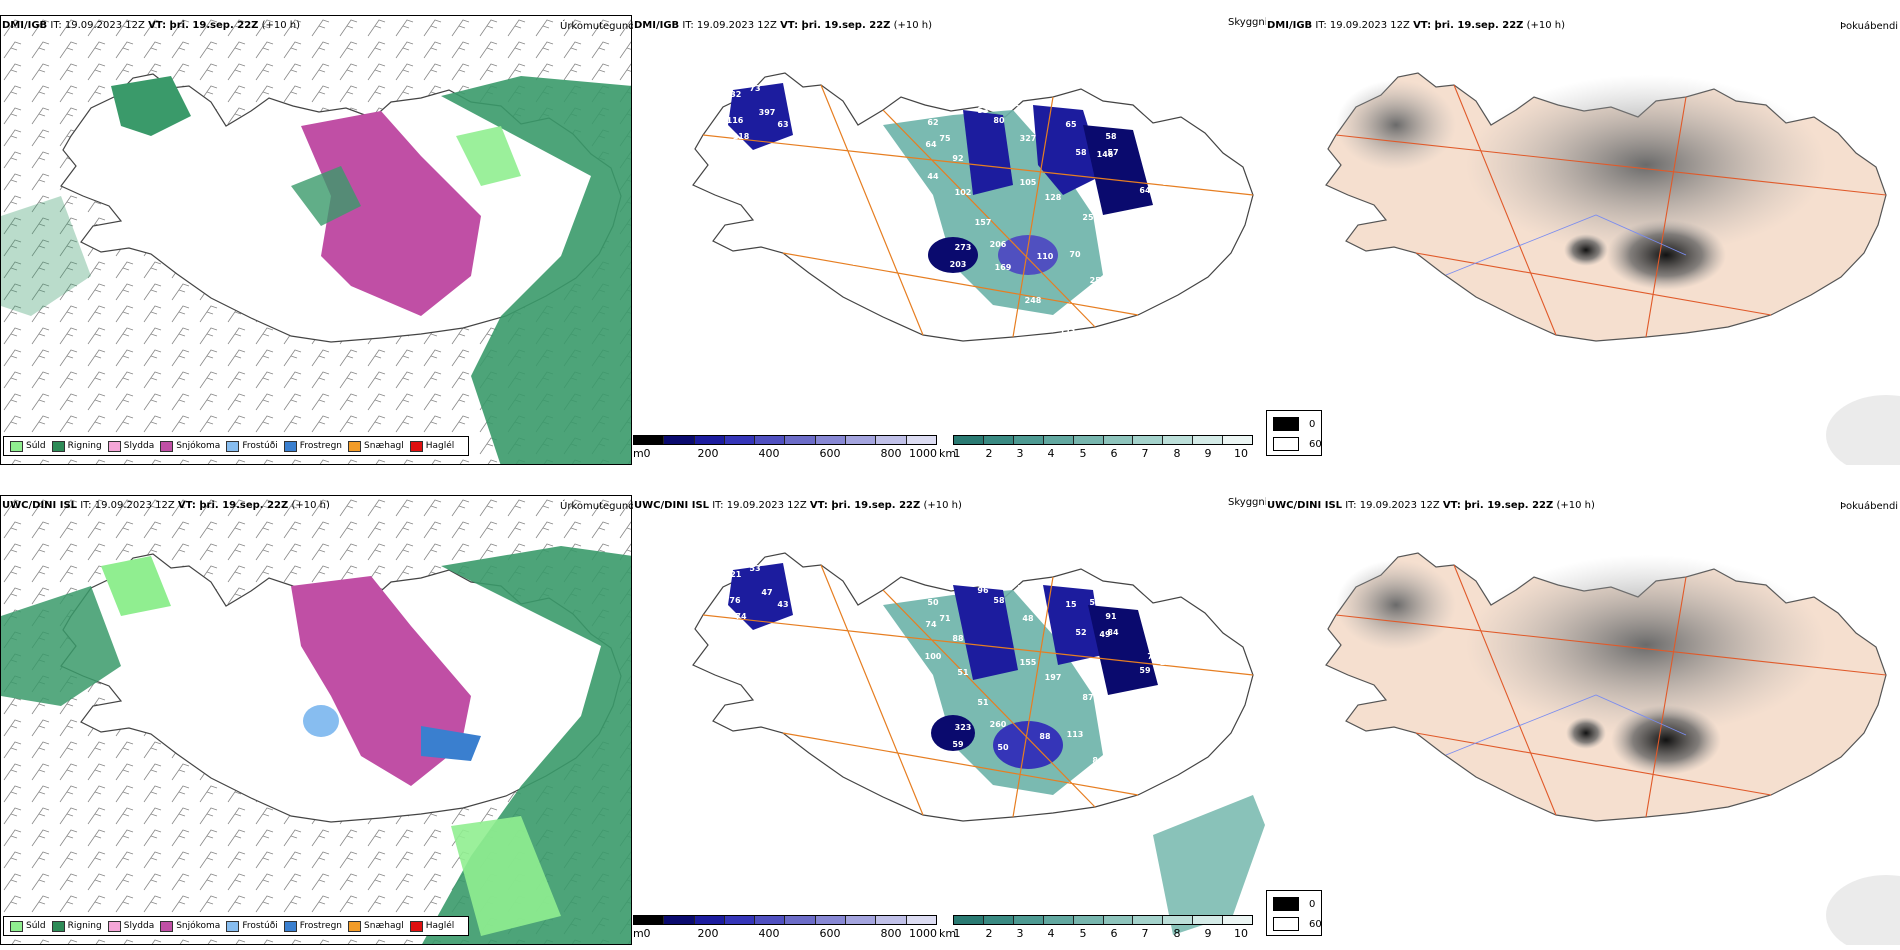 Image resolution: width=1900 pixels, height=950 pixels. I want to click on cloud-base-value: 50, so click(933, 602).